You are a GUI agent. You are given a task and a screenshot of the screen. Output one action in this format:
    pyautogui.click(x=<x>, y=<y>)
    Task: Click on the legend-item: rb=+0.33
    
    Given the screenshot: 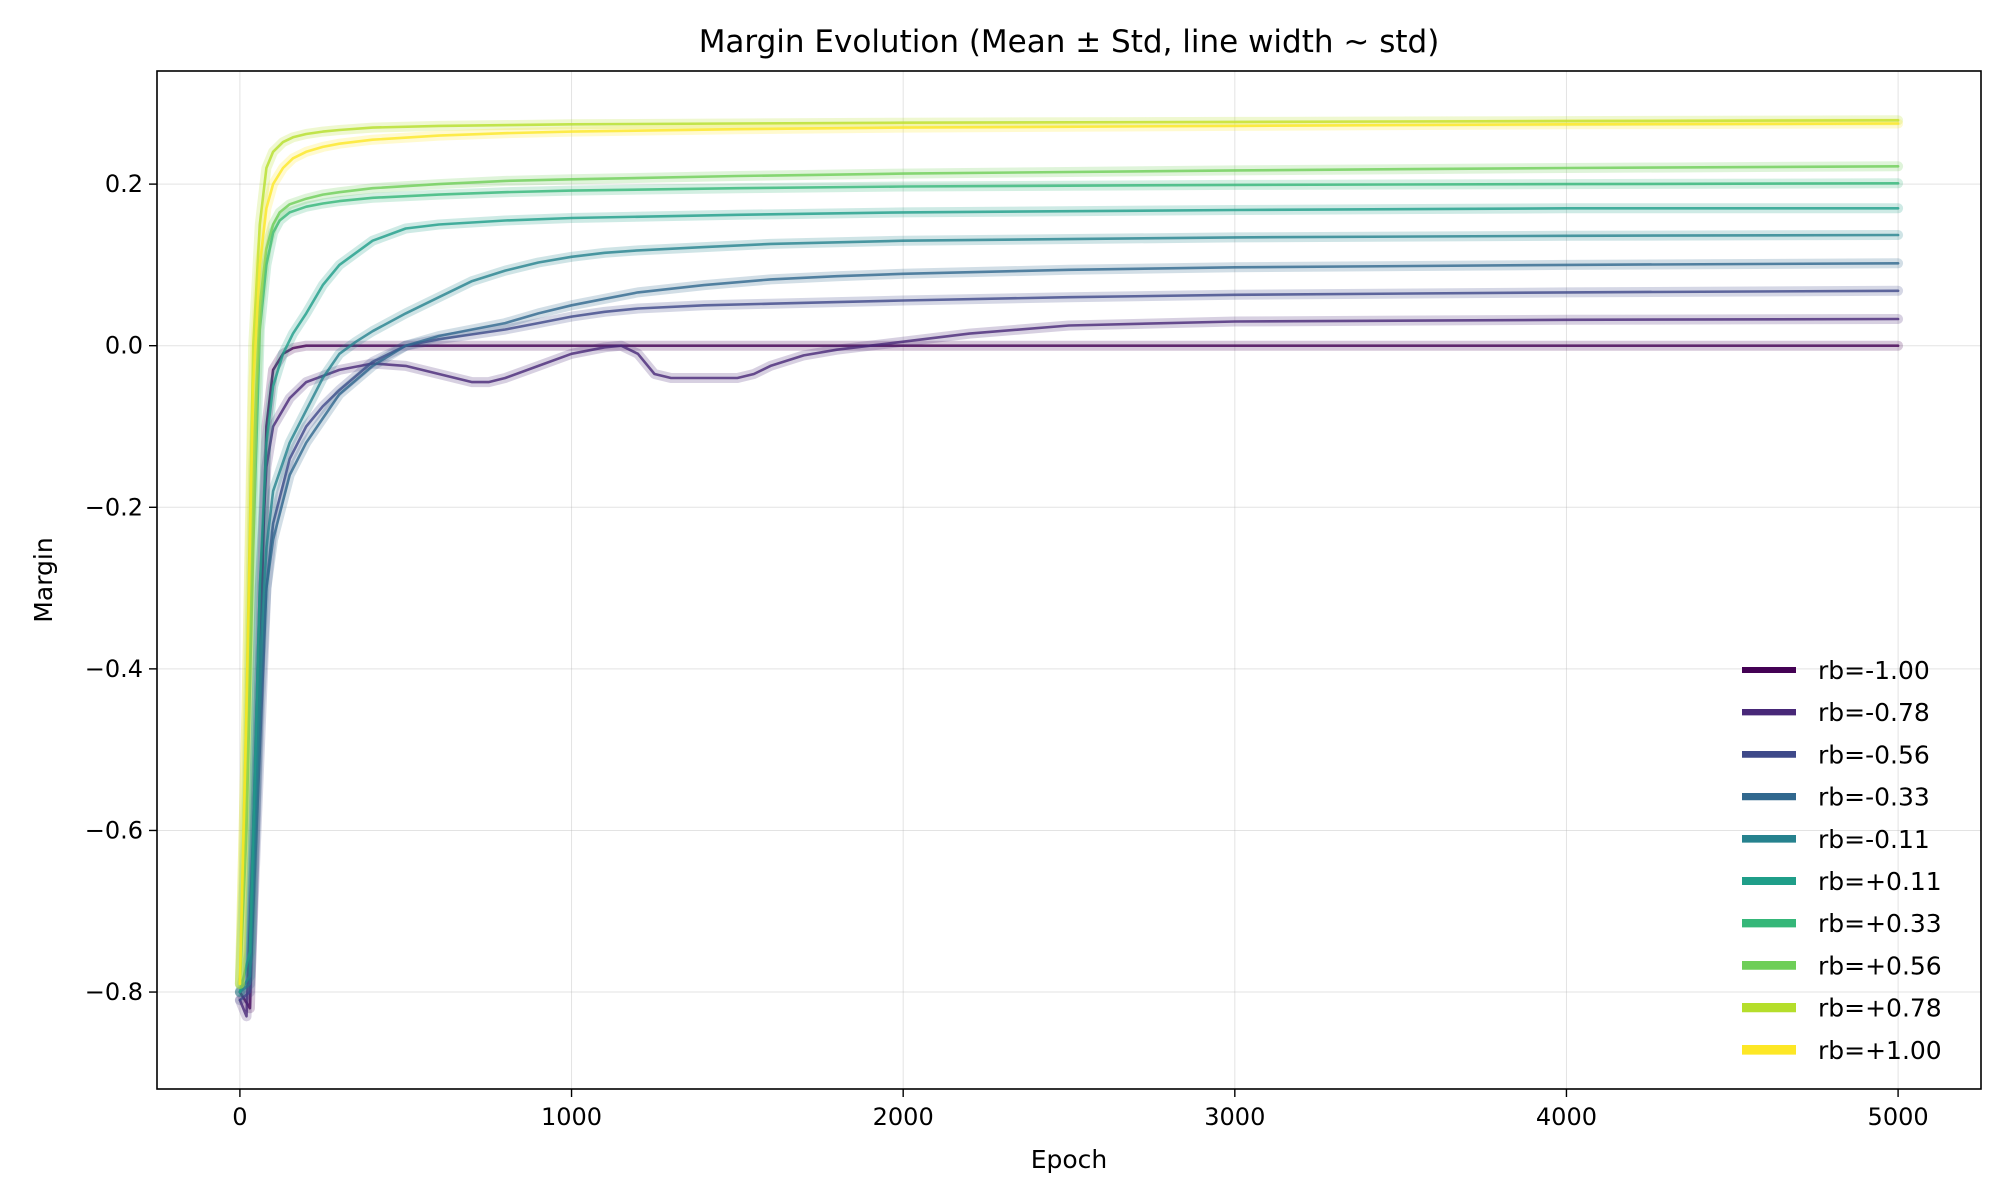 What is the action you would take?
    pyautogui.click(x=1842, y=923)
    